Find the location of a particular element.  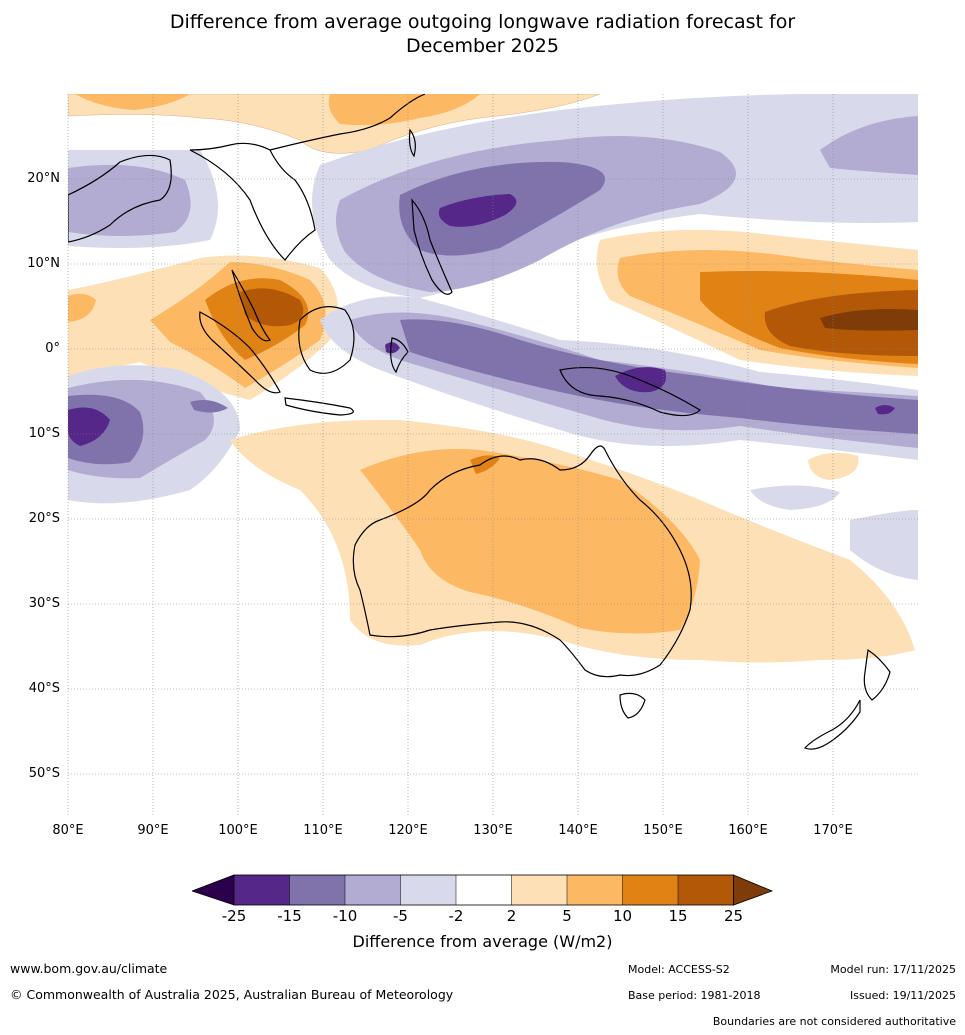

lat-label-0: 0° is located at coordinates (52, 348).